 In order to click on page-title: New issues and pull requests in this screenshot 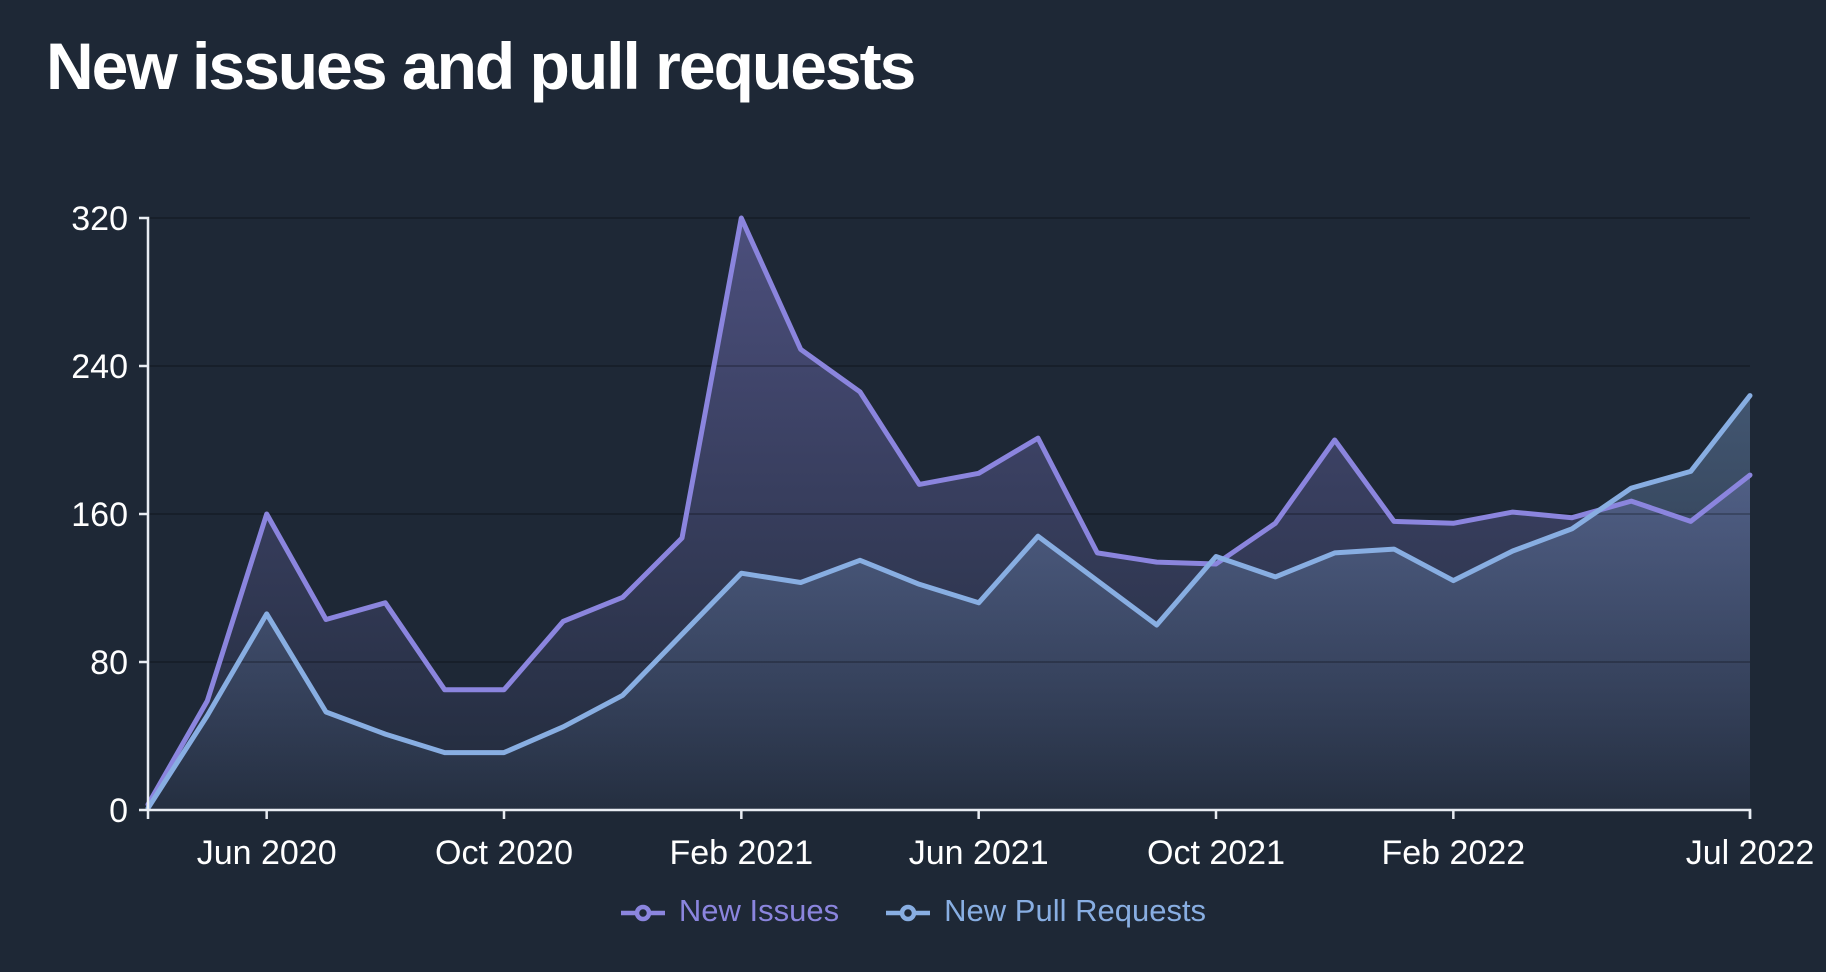, I will do `click(481, 66)`.